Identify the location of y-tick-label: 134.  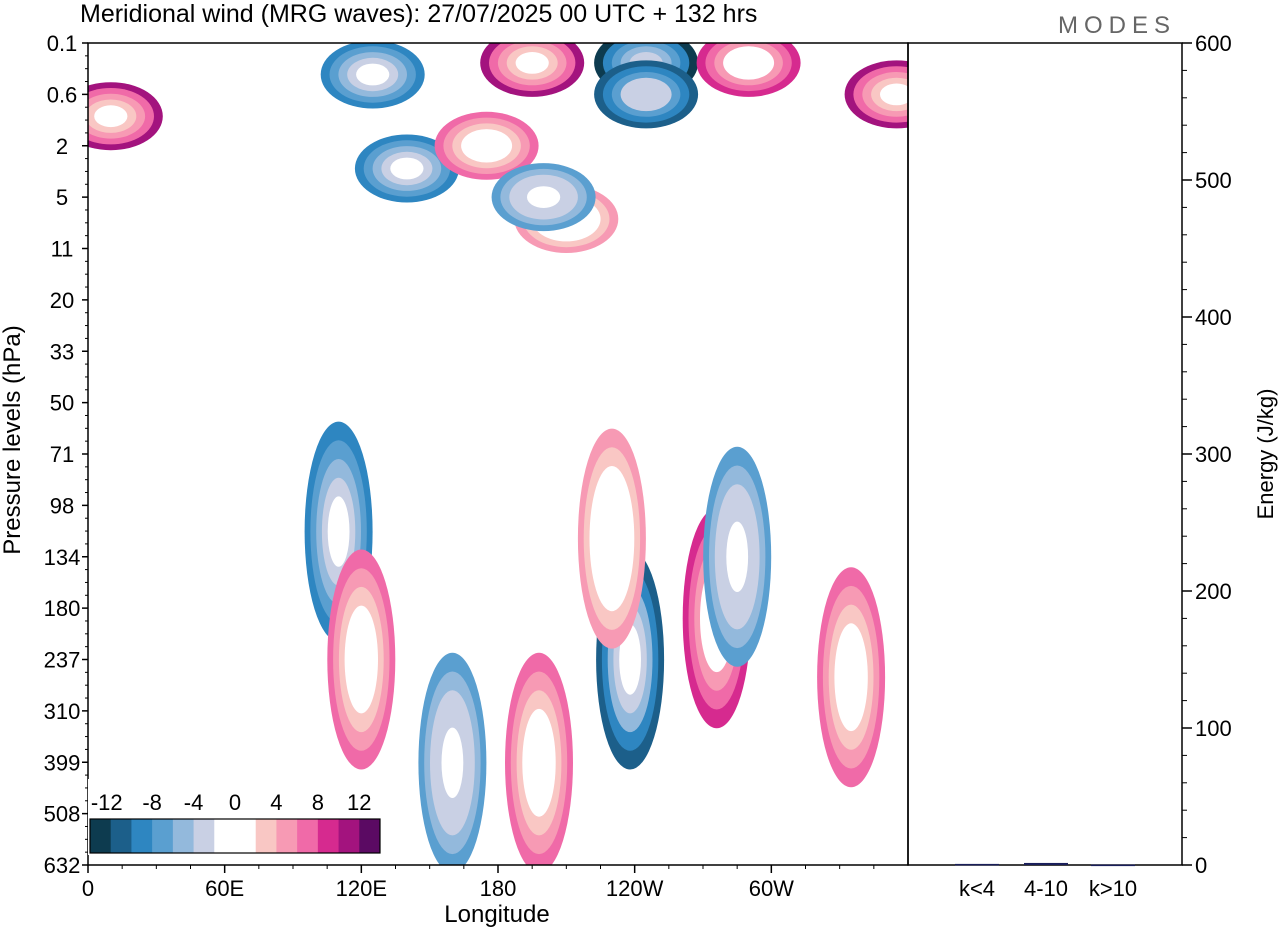
(62, 557).